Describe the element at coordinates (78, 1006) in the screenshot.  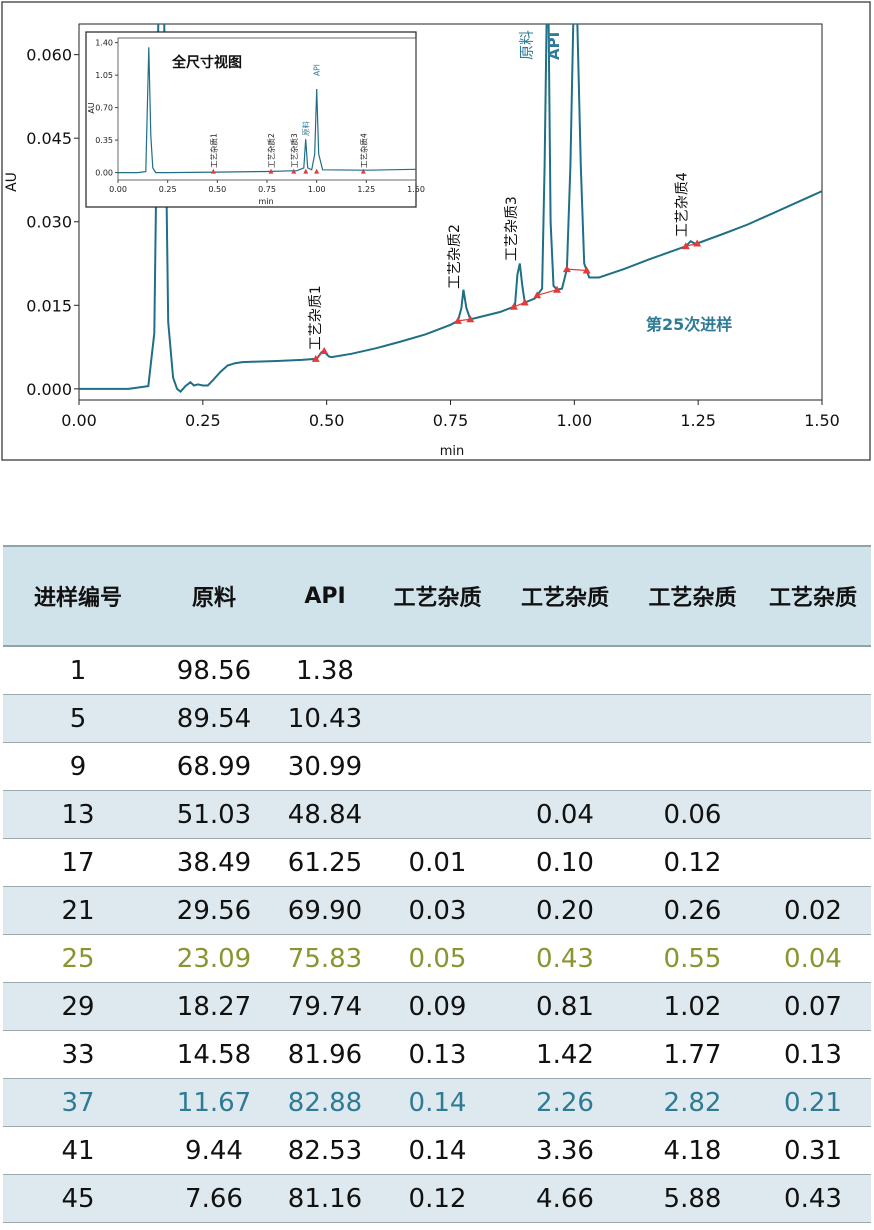
I see `injection-number-cell: 29` at that location.